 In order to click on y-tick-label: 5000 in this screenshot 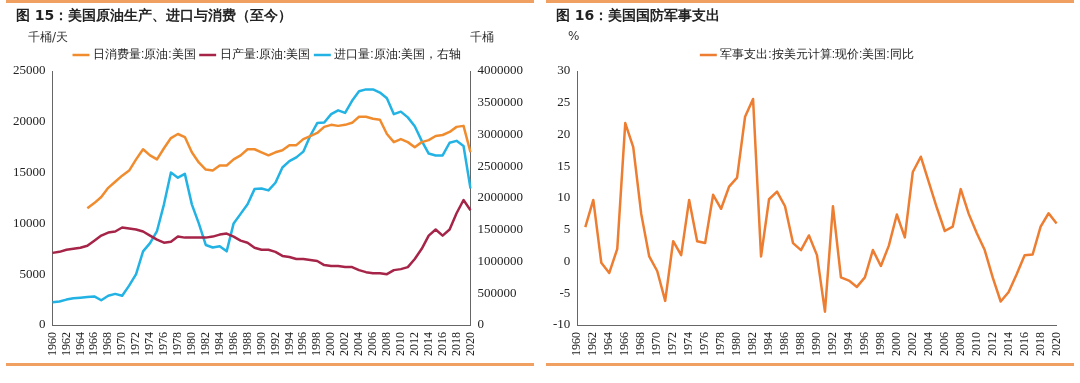, I will do `click(32, 273)`.